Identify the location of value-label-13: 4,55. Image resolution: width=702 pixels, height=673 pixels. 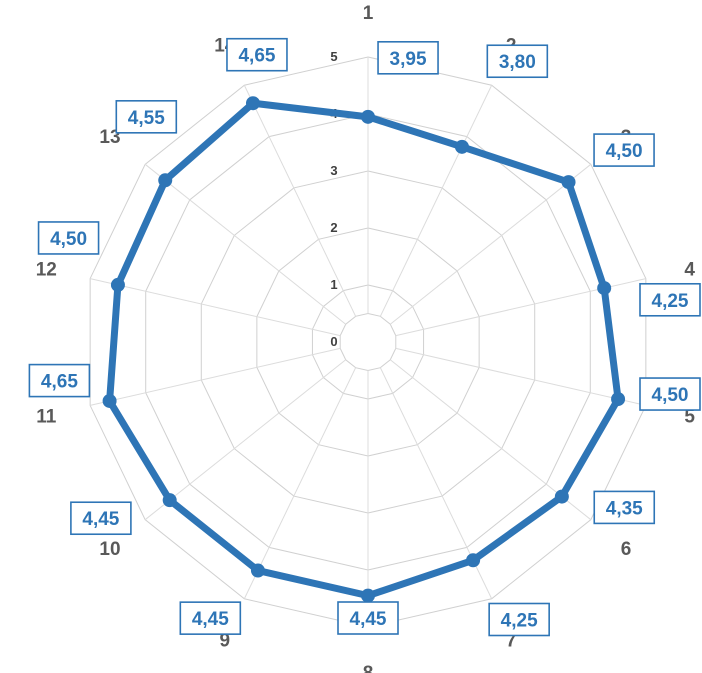
(146, 117).